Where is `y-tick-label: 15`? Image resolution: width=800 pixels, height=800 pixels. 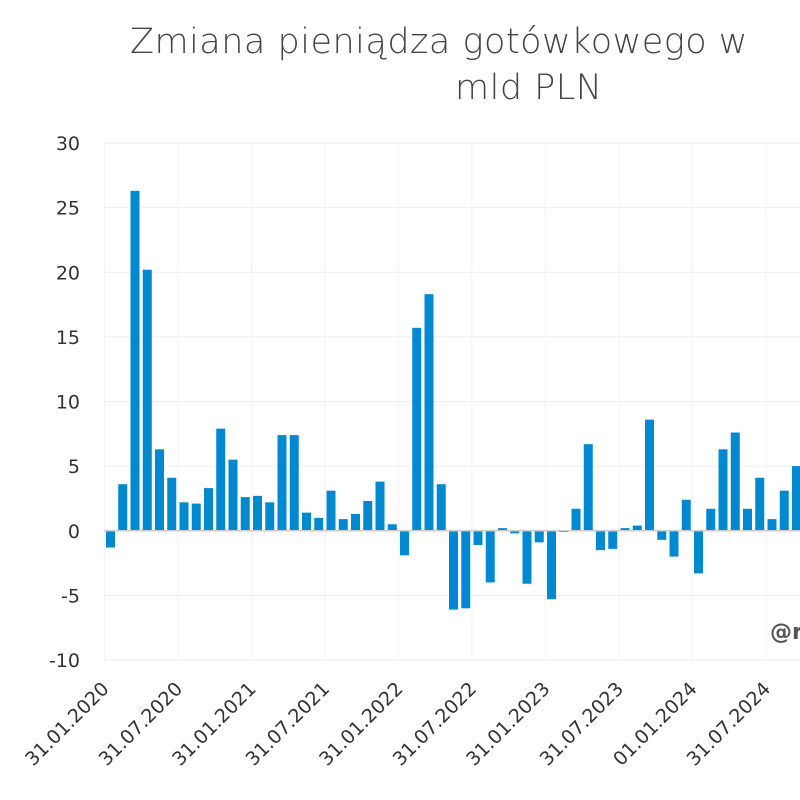
y-tick-label: 15 is located at coordinates (68, 338).